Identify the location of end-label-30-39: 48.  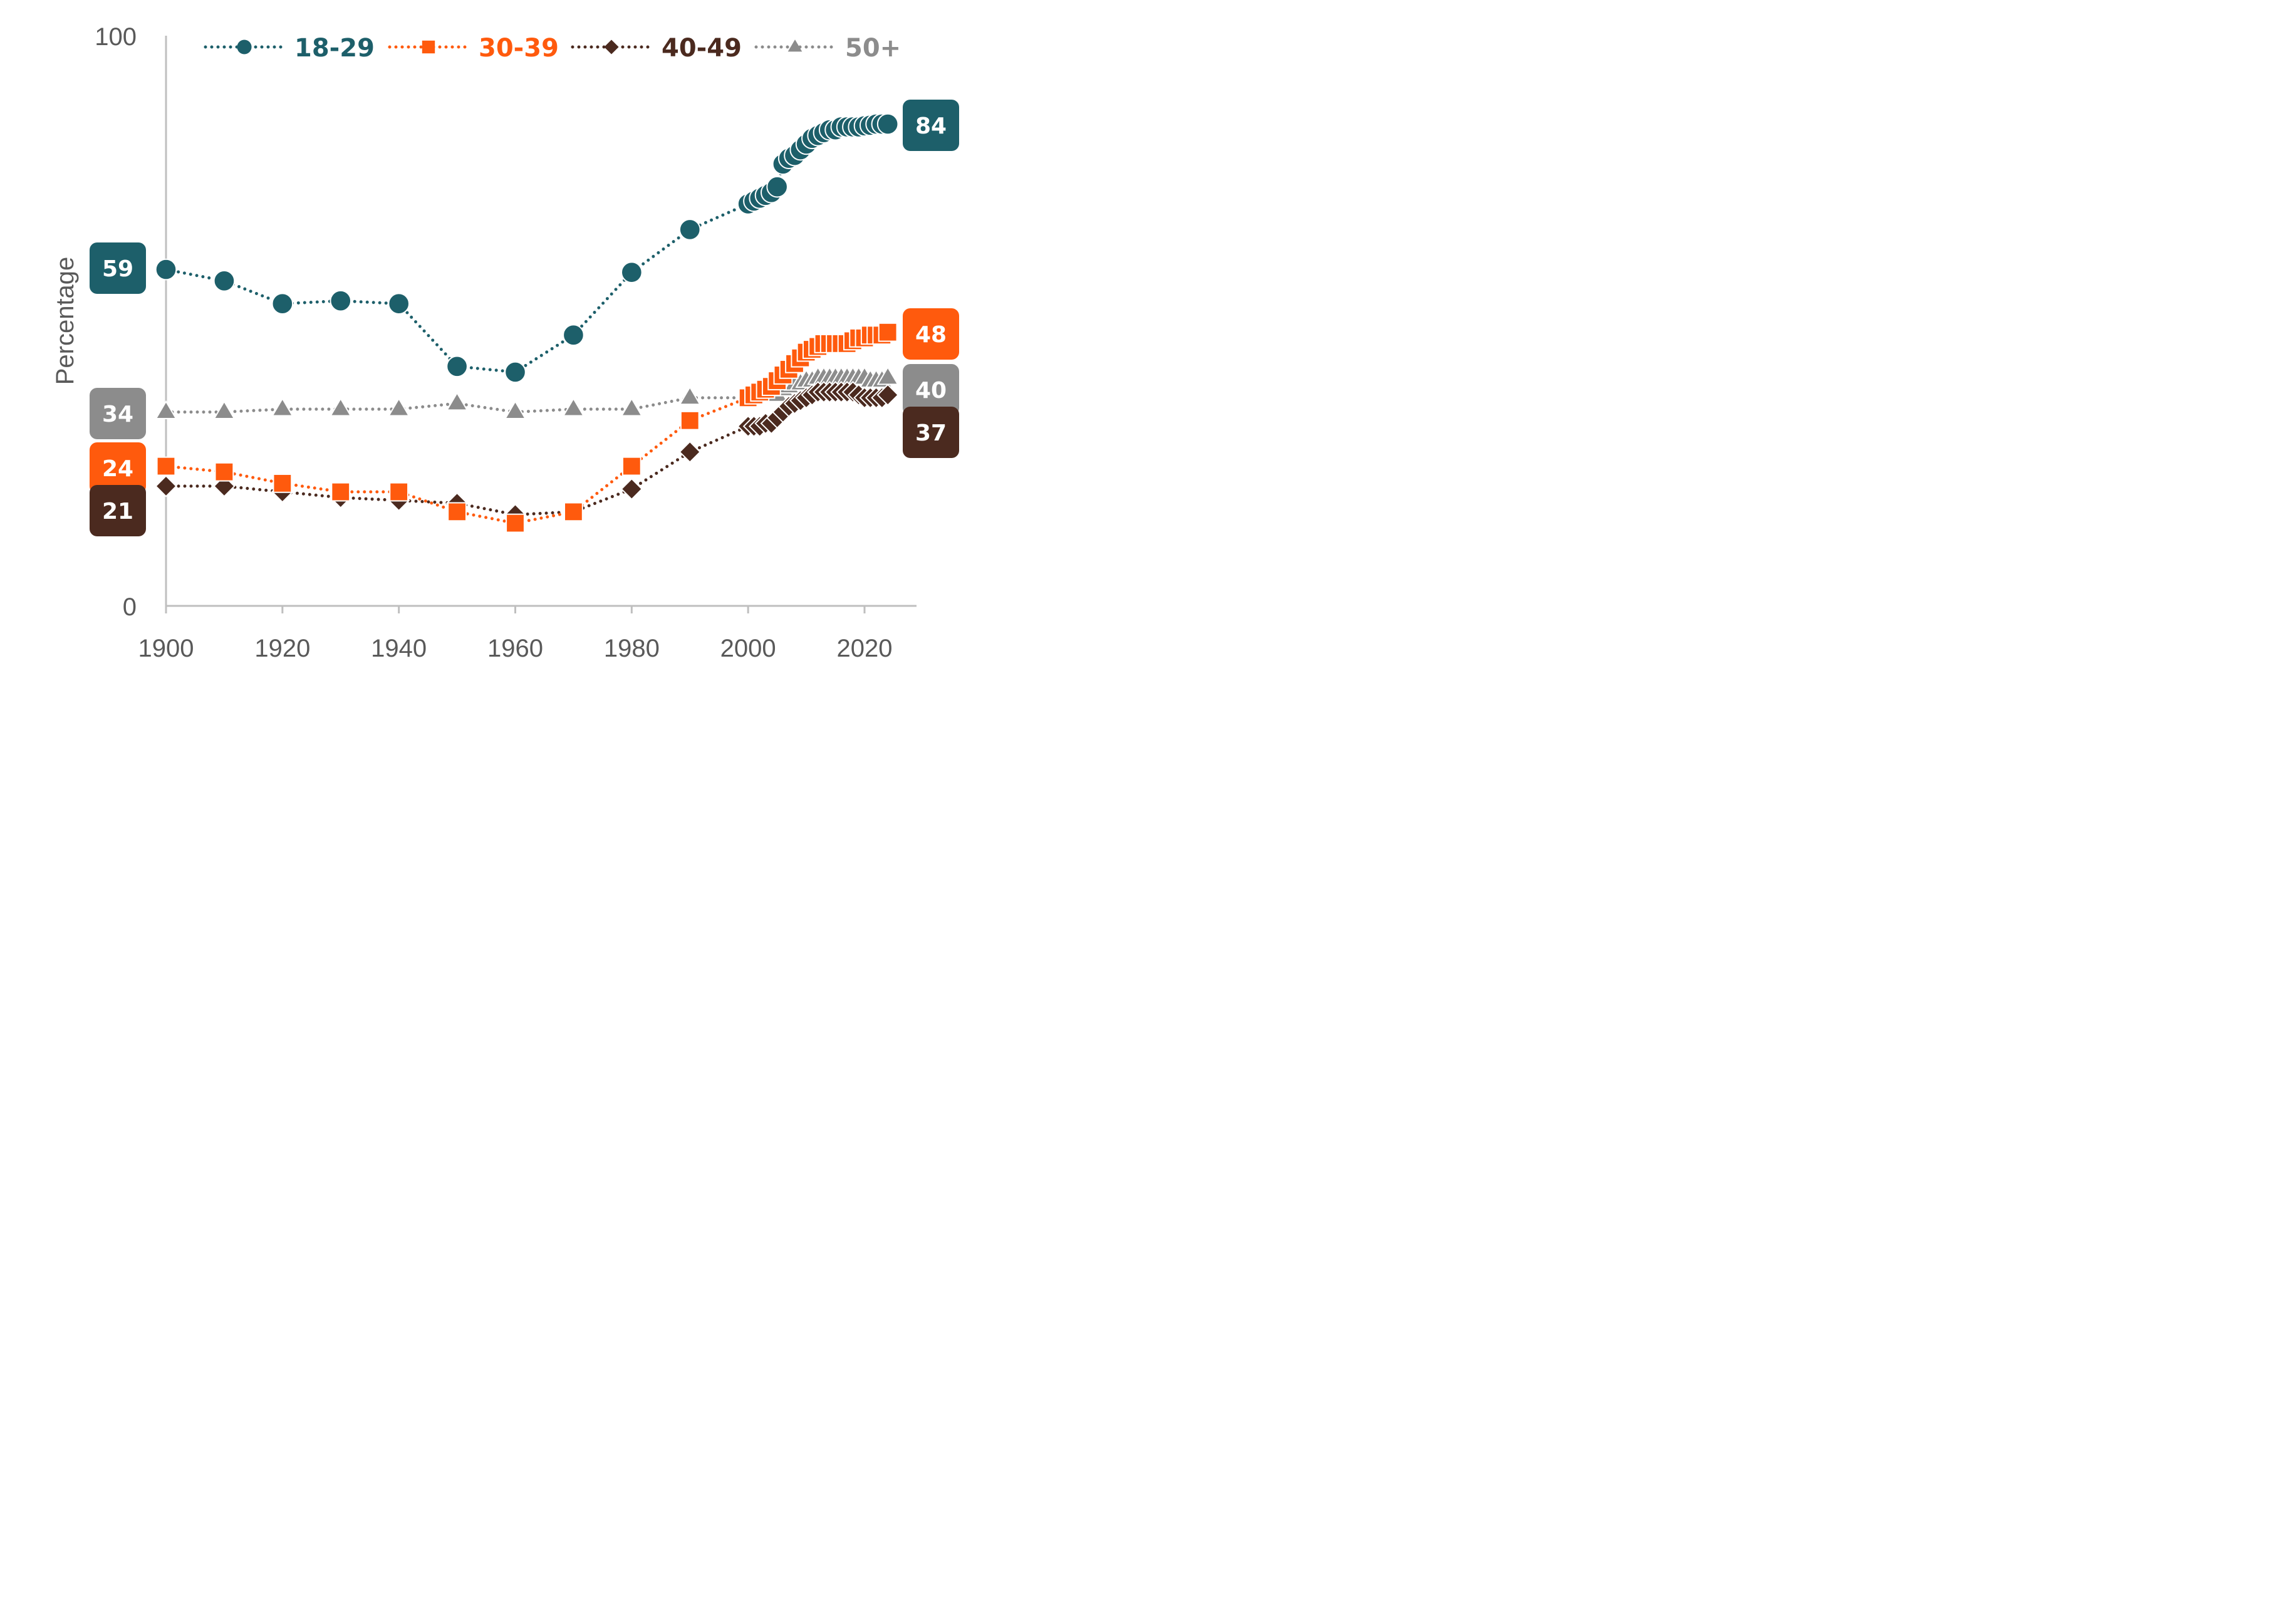
(931, 334).